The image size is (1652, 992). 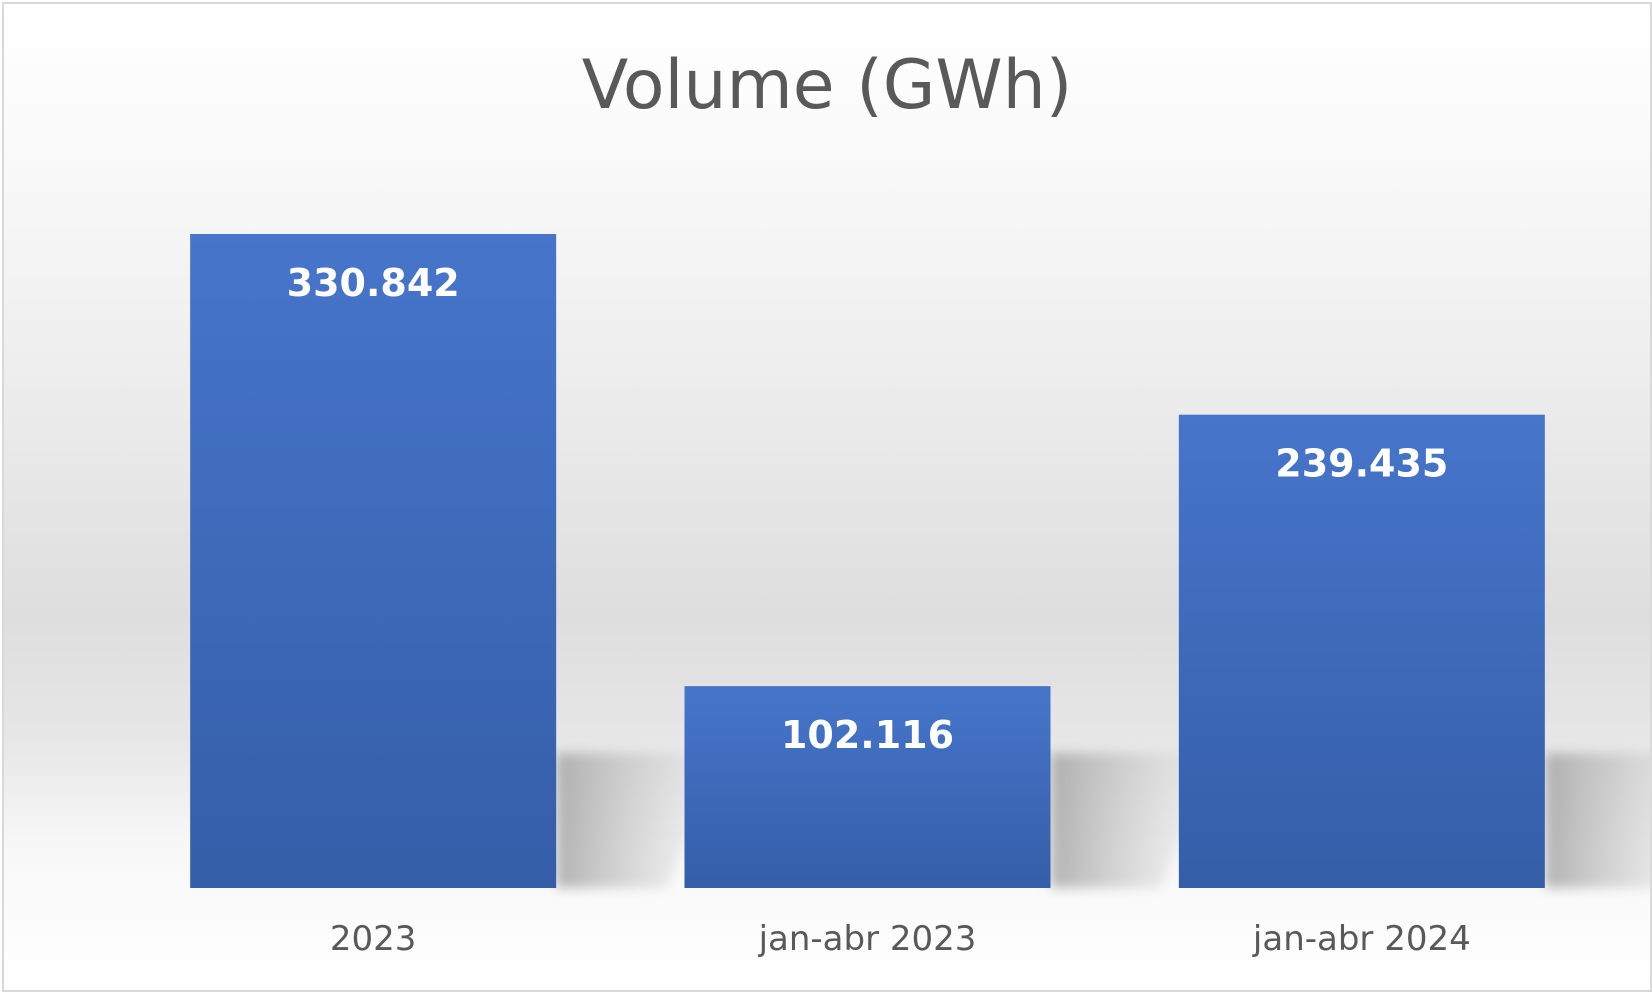 What do you see at coordinates (1361, 939) in the screenshot?
I see `x-tick-label: jan-abr 2024` at bounding box center [1361, 939].